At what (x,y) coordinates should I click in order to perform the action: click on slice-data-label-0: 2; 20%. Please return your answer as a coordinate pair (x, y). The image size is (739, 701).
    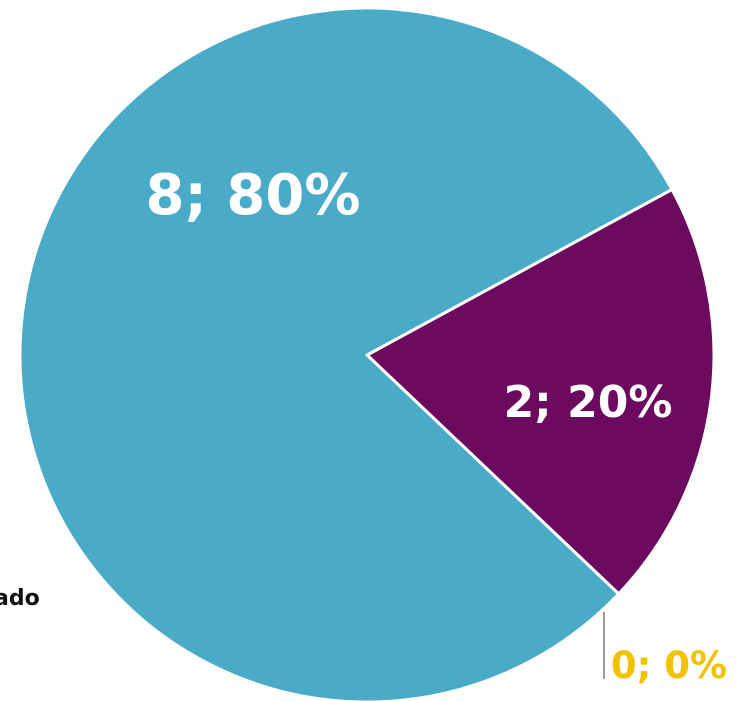
    Looking at the image, I should click on (588, 402).